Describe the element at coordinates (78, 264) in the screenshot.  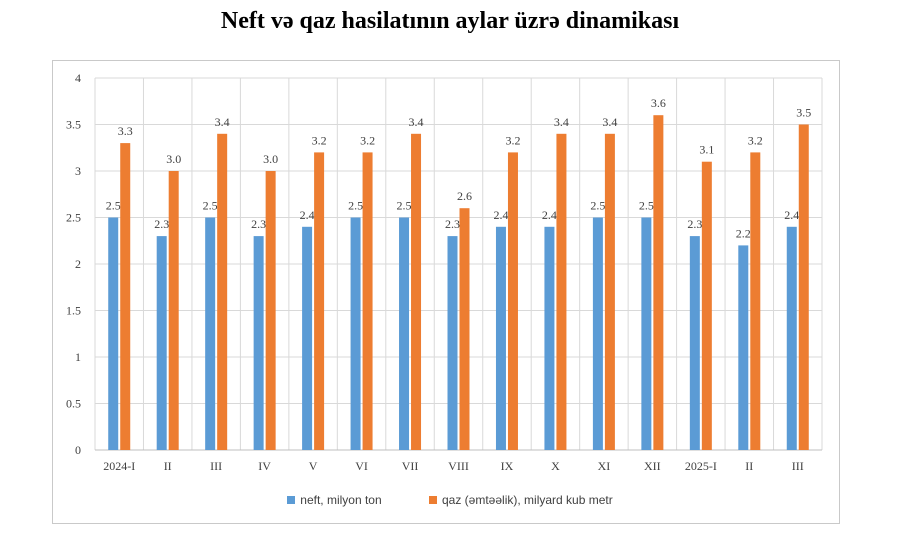
I see `y-tick-label: 2` at that location.